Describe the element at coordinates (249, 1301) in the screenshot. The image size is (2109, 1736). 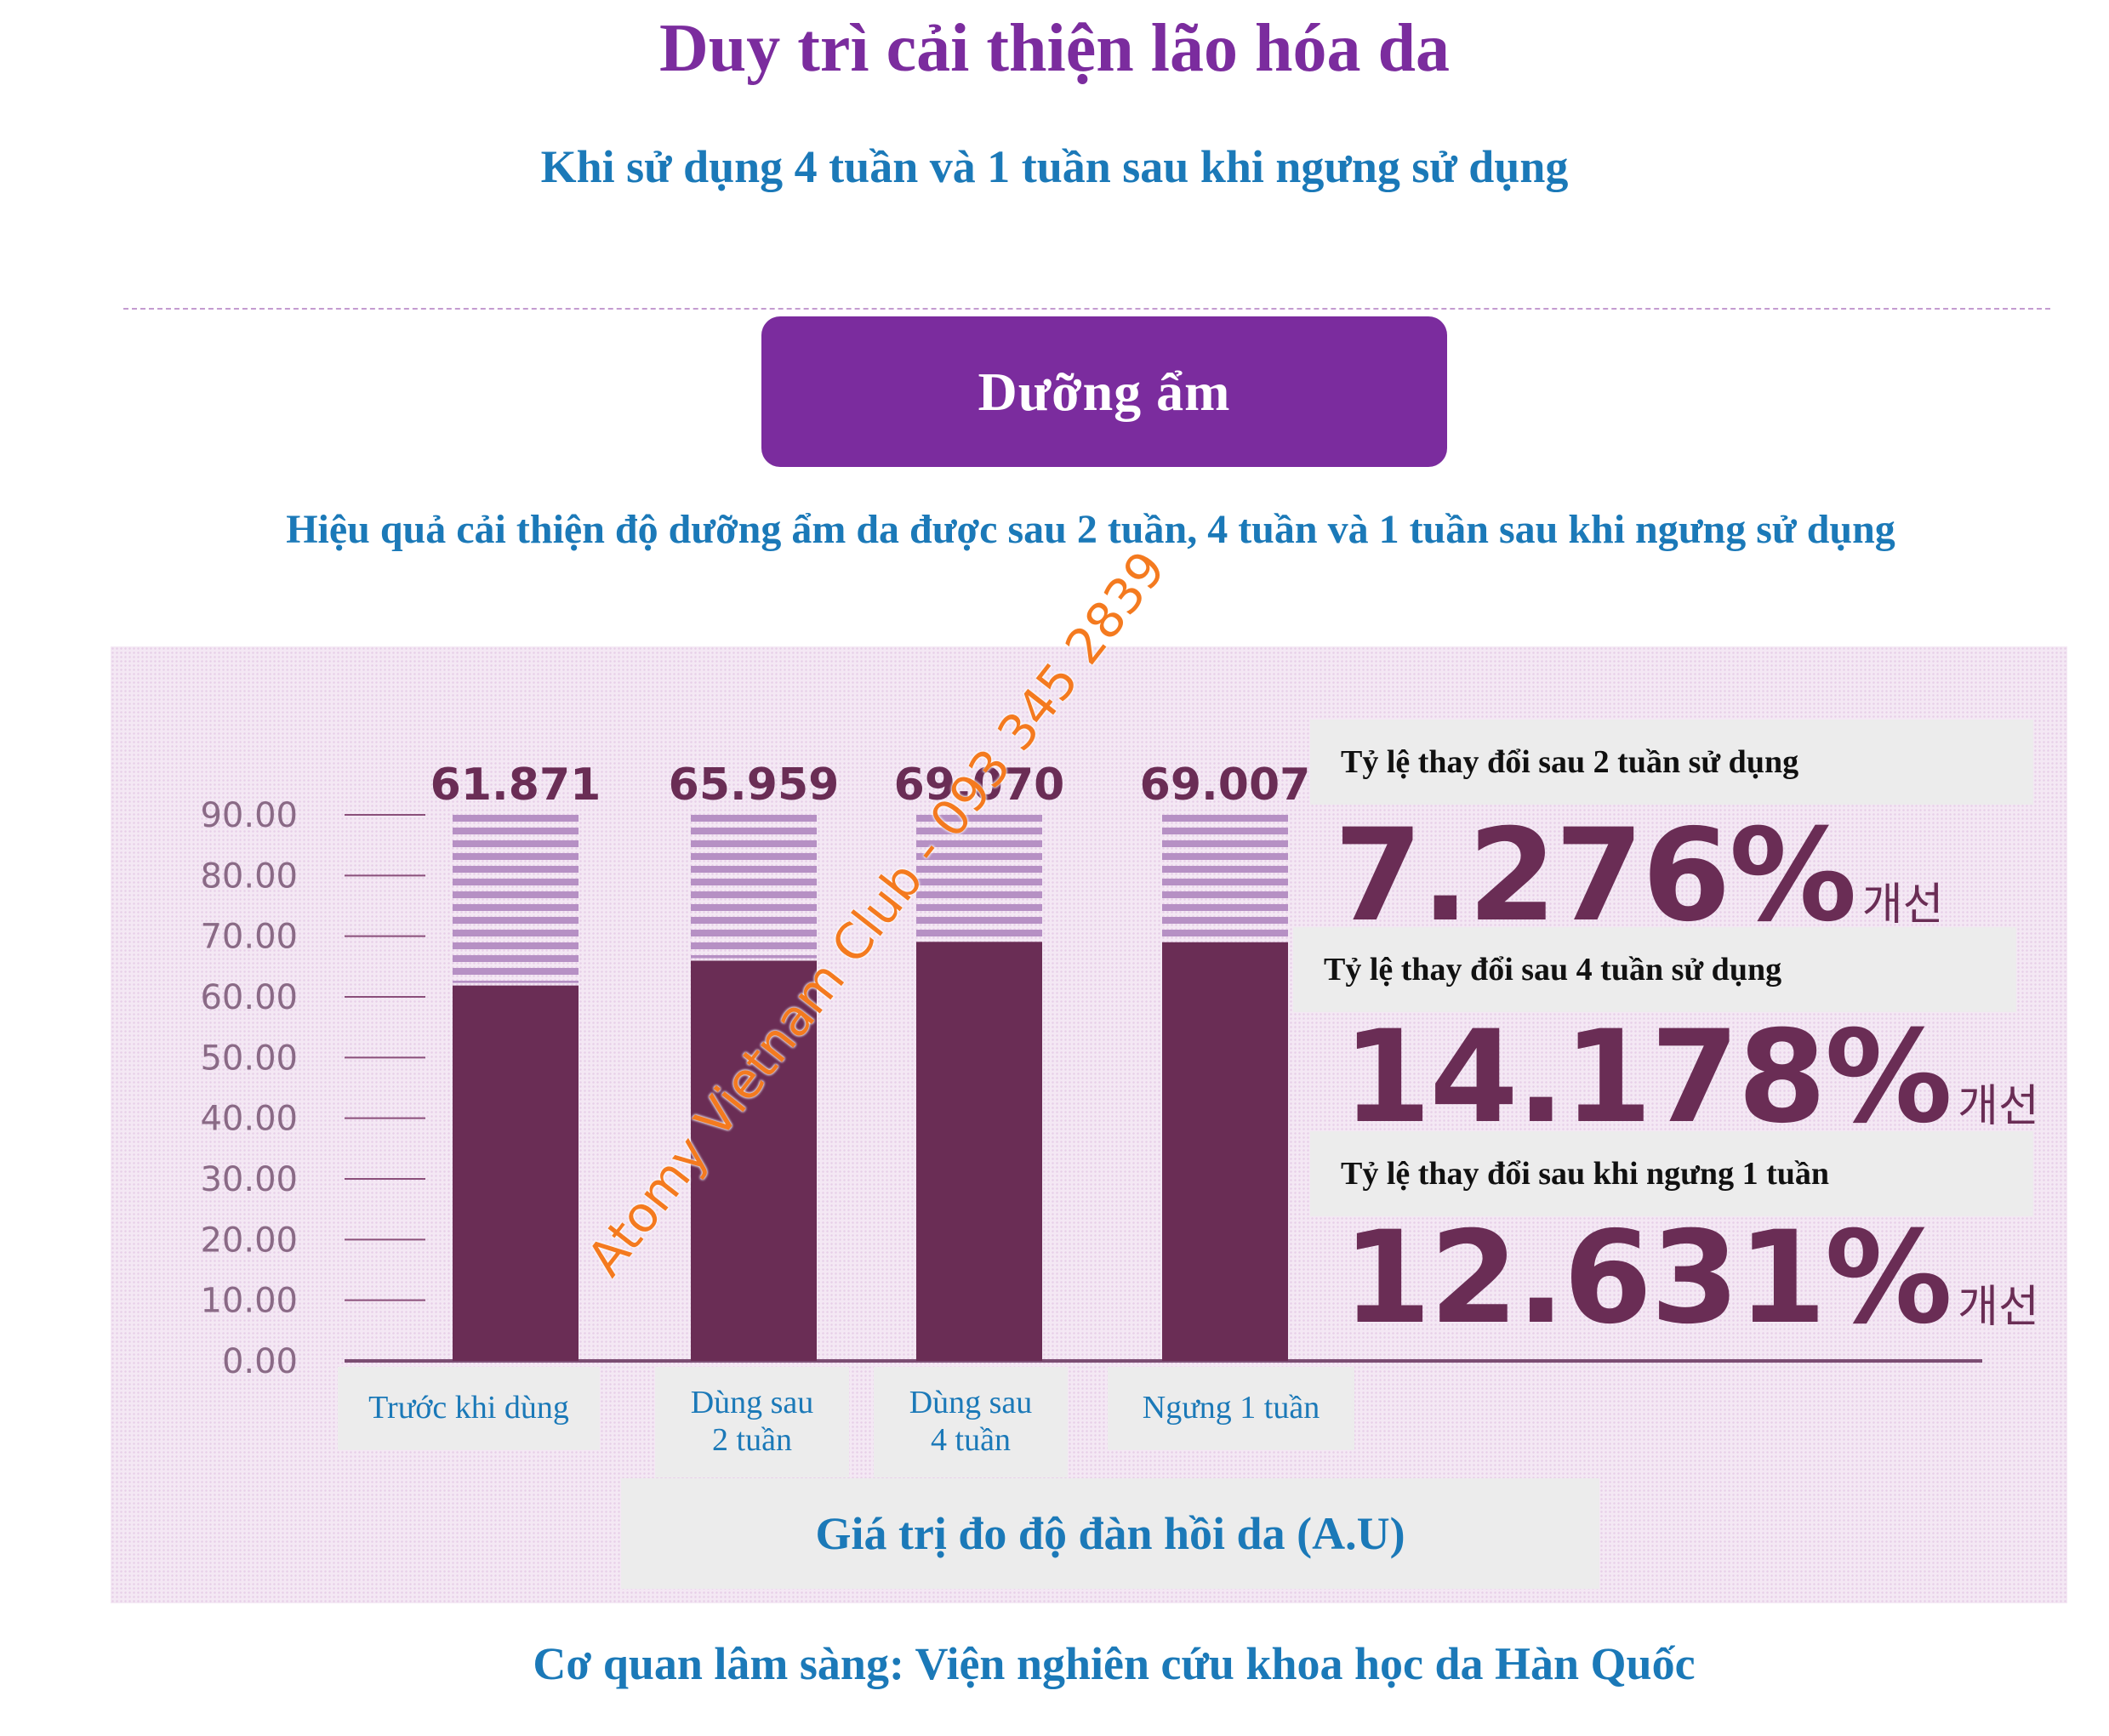
I see `y-tick-label: 10.00` at that location.